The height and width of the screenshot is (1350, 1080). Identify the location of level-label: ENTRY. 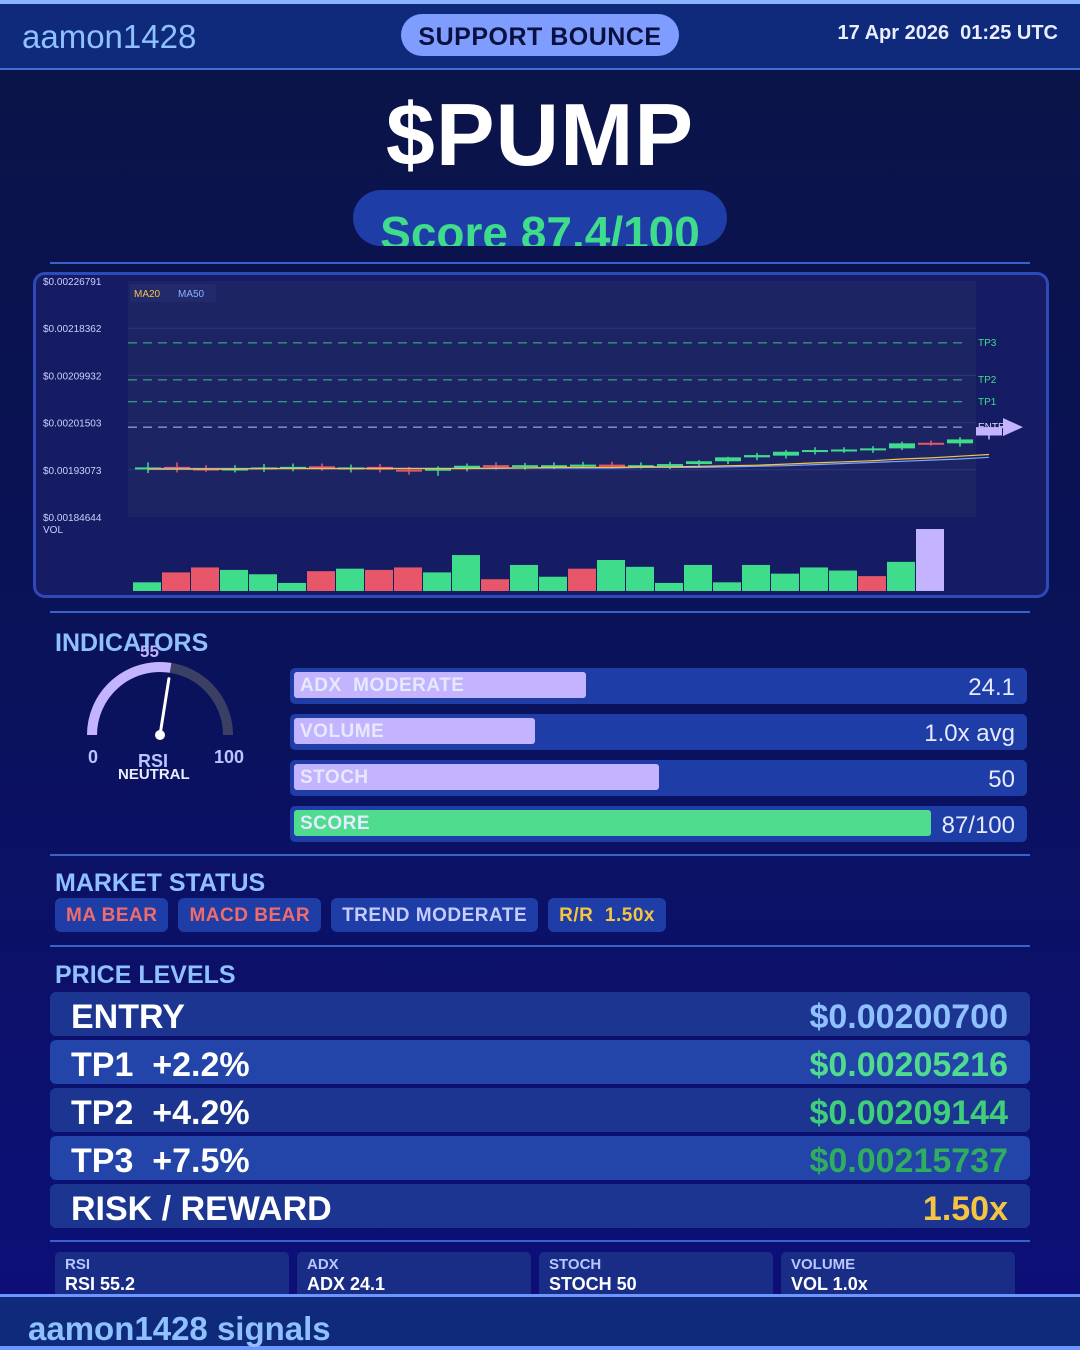
(128, 1017).